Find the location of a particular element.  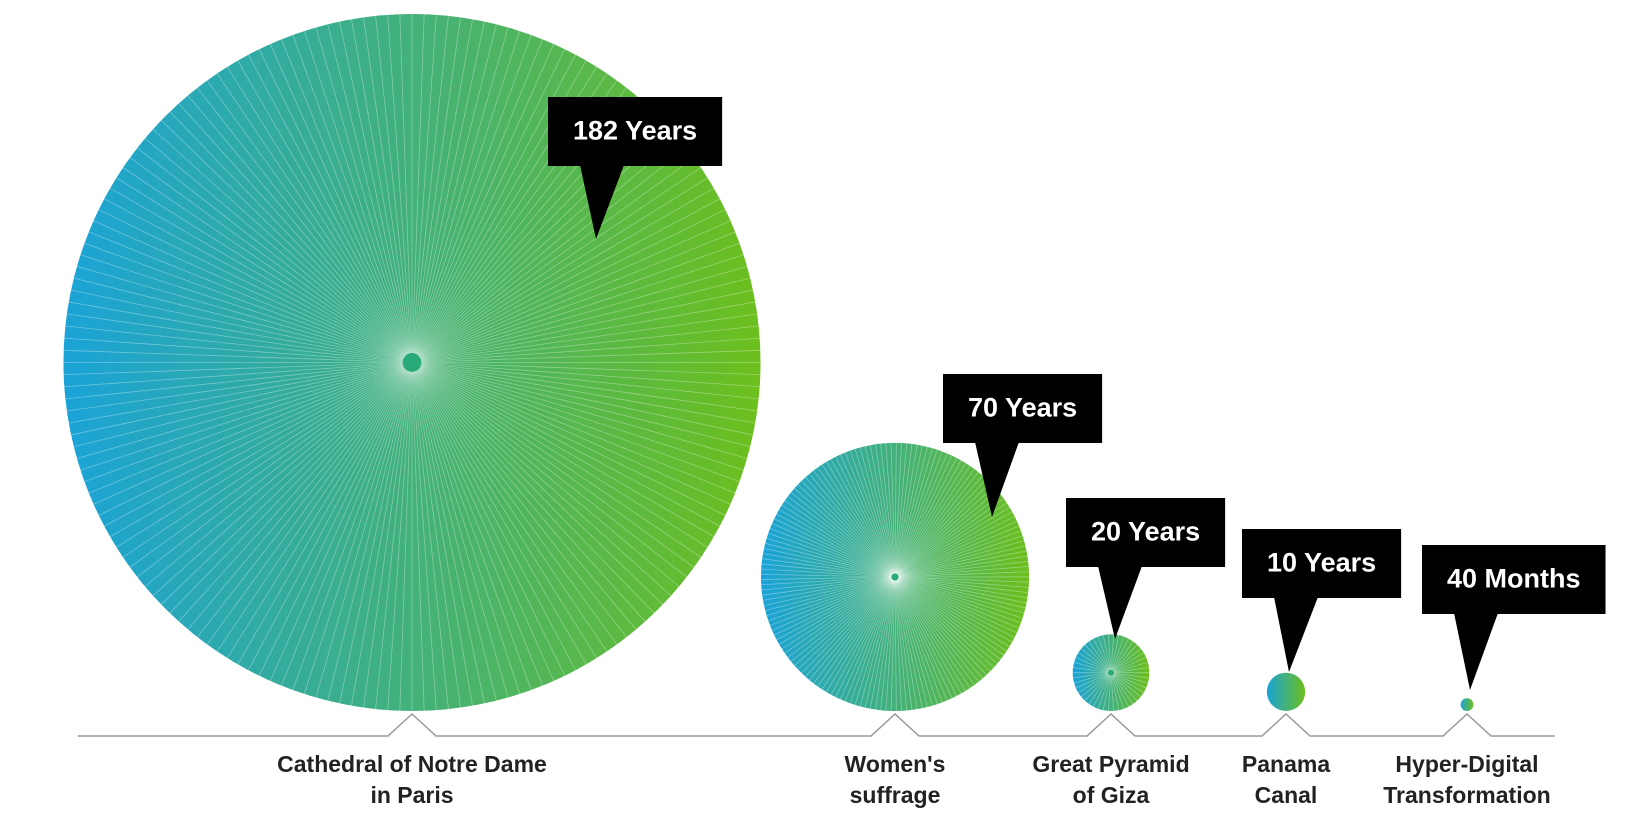

bubble is located at coordinates (1286, 691).